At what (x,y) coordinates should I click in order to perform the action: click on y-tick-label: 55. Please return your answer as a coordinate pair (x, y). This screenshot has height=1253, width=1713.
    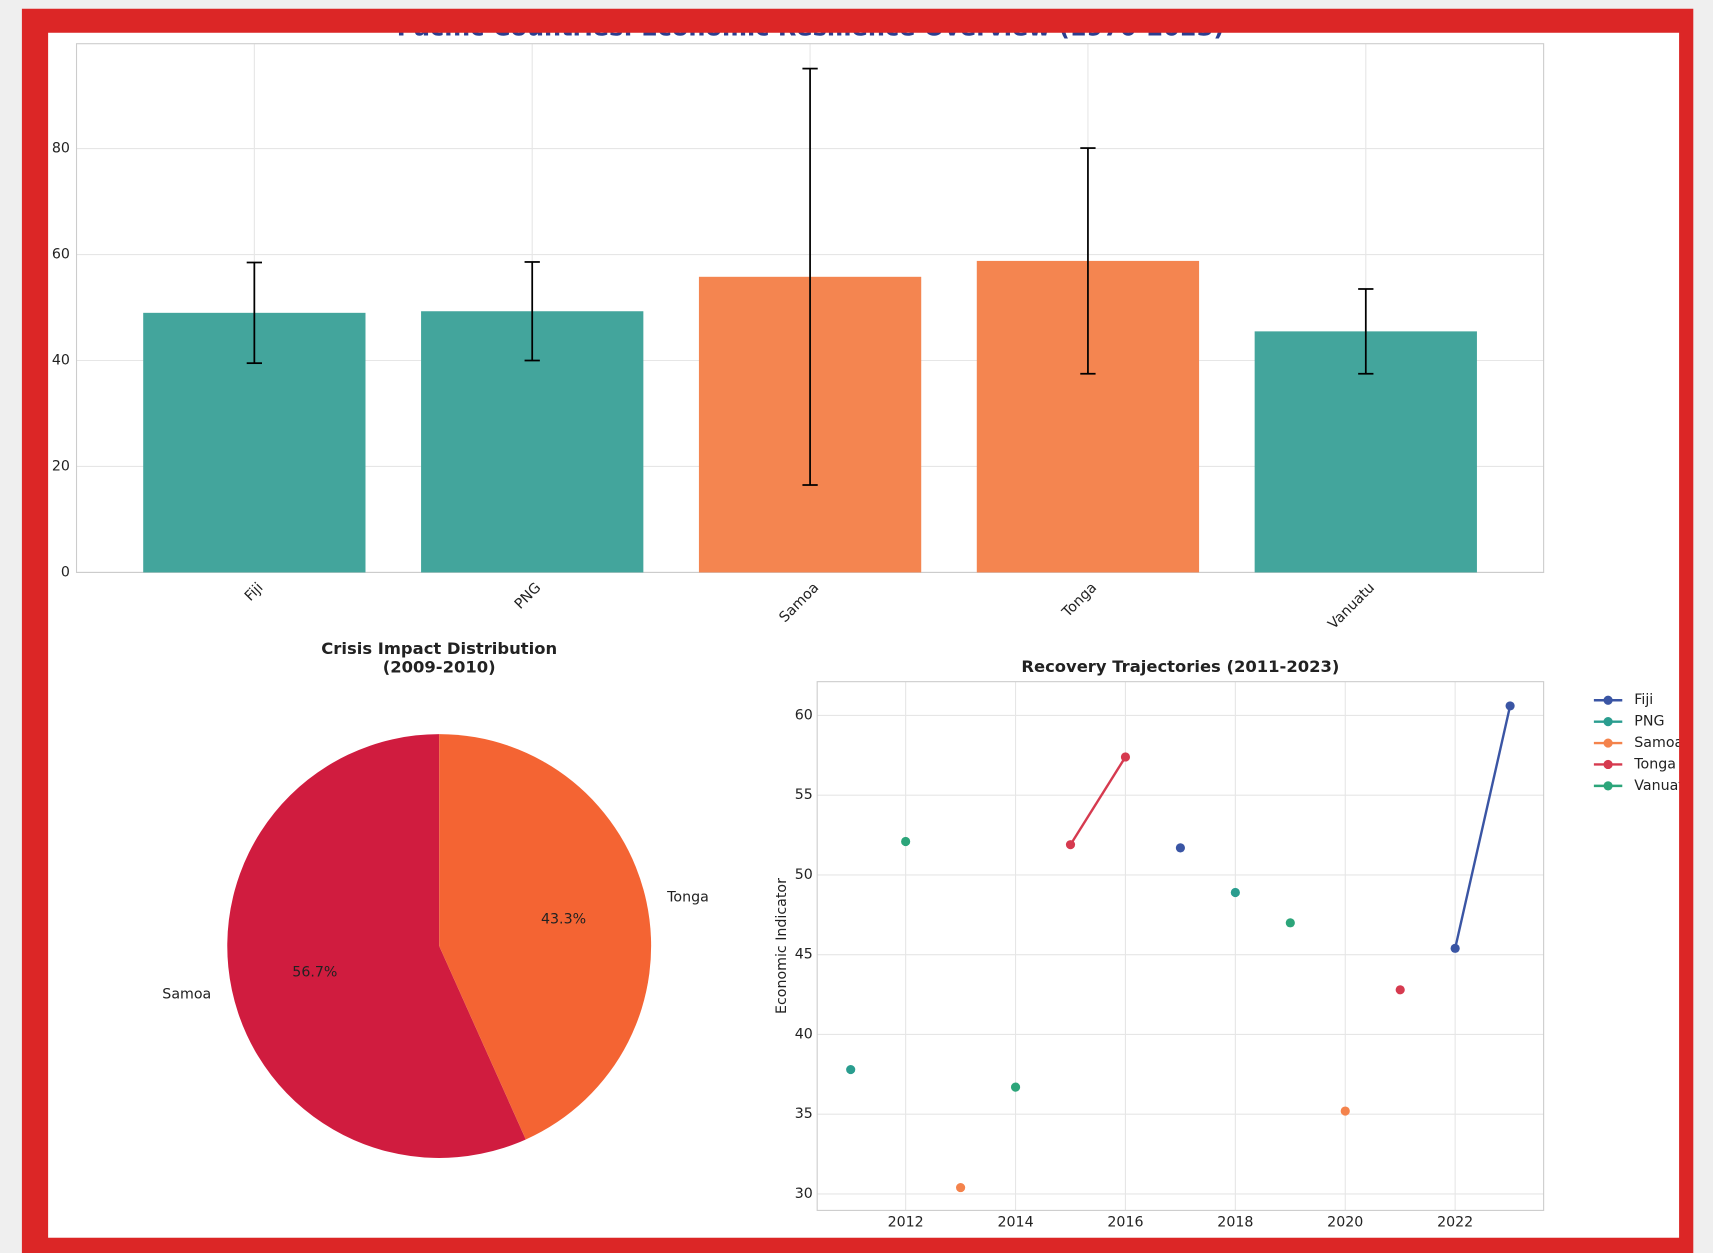
    Looking at the image, I should click on (804, 795).